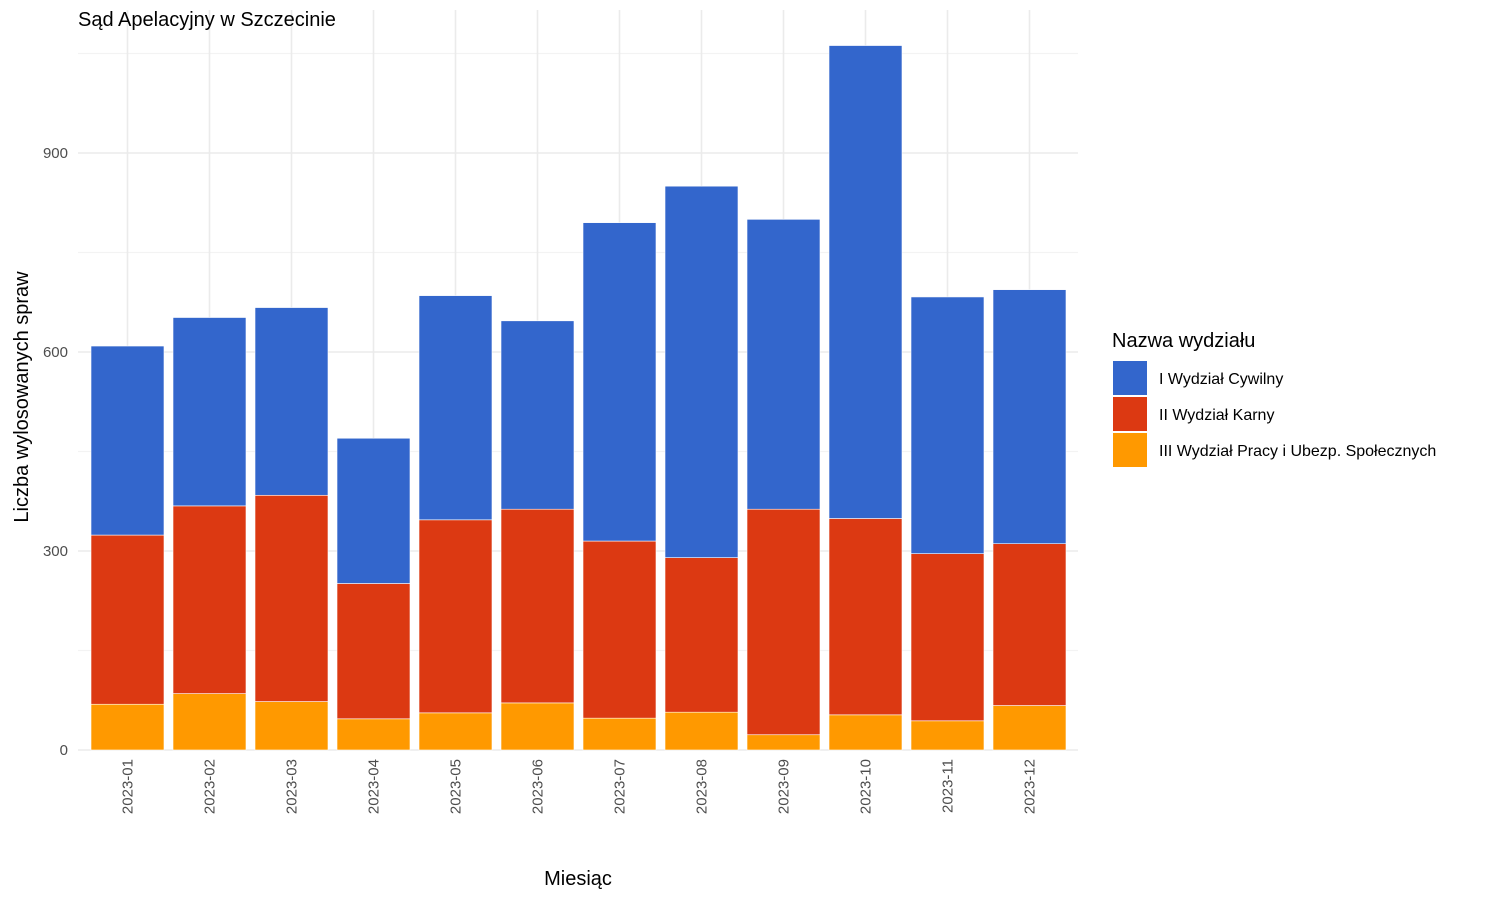 The height and width of the screenshot is (900, 1500). I want to click on x-tick-label: 2023-11, so click(948, 786).